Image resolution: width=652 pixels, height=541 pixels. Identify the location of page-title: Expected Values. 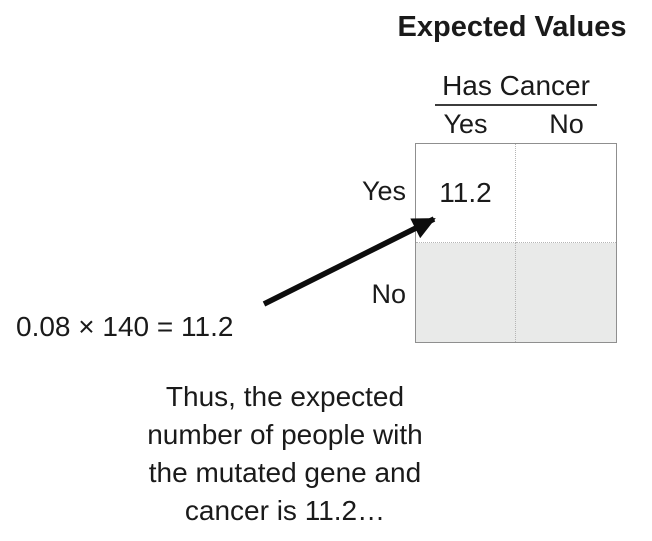
(512, 27).